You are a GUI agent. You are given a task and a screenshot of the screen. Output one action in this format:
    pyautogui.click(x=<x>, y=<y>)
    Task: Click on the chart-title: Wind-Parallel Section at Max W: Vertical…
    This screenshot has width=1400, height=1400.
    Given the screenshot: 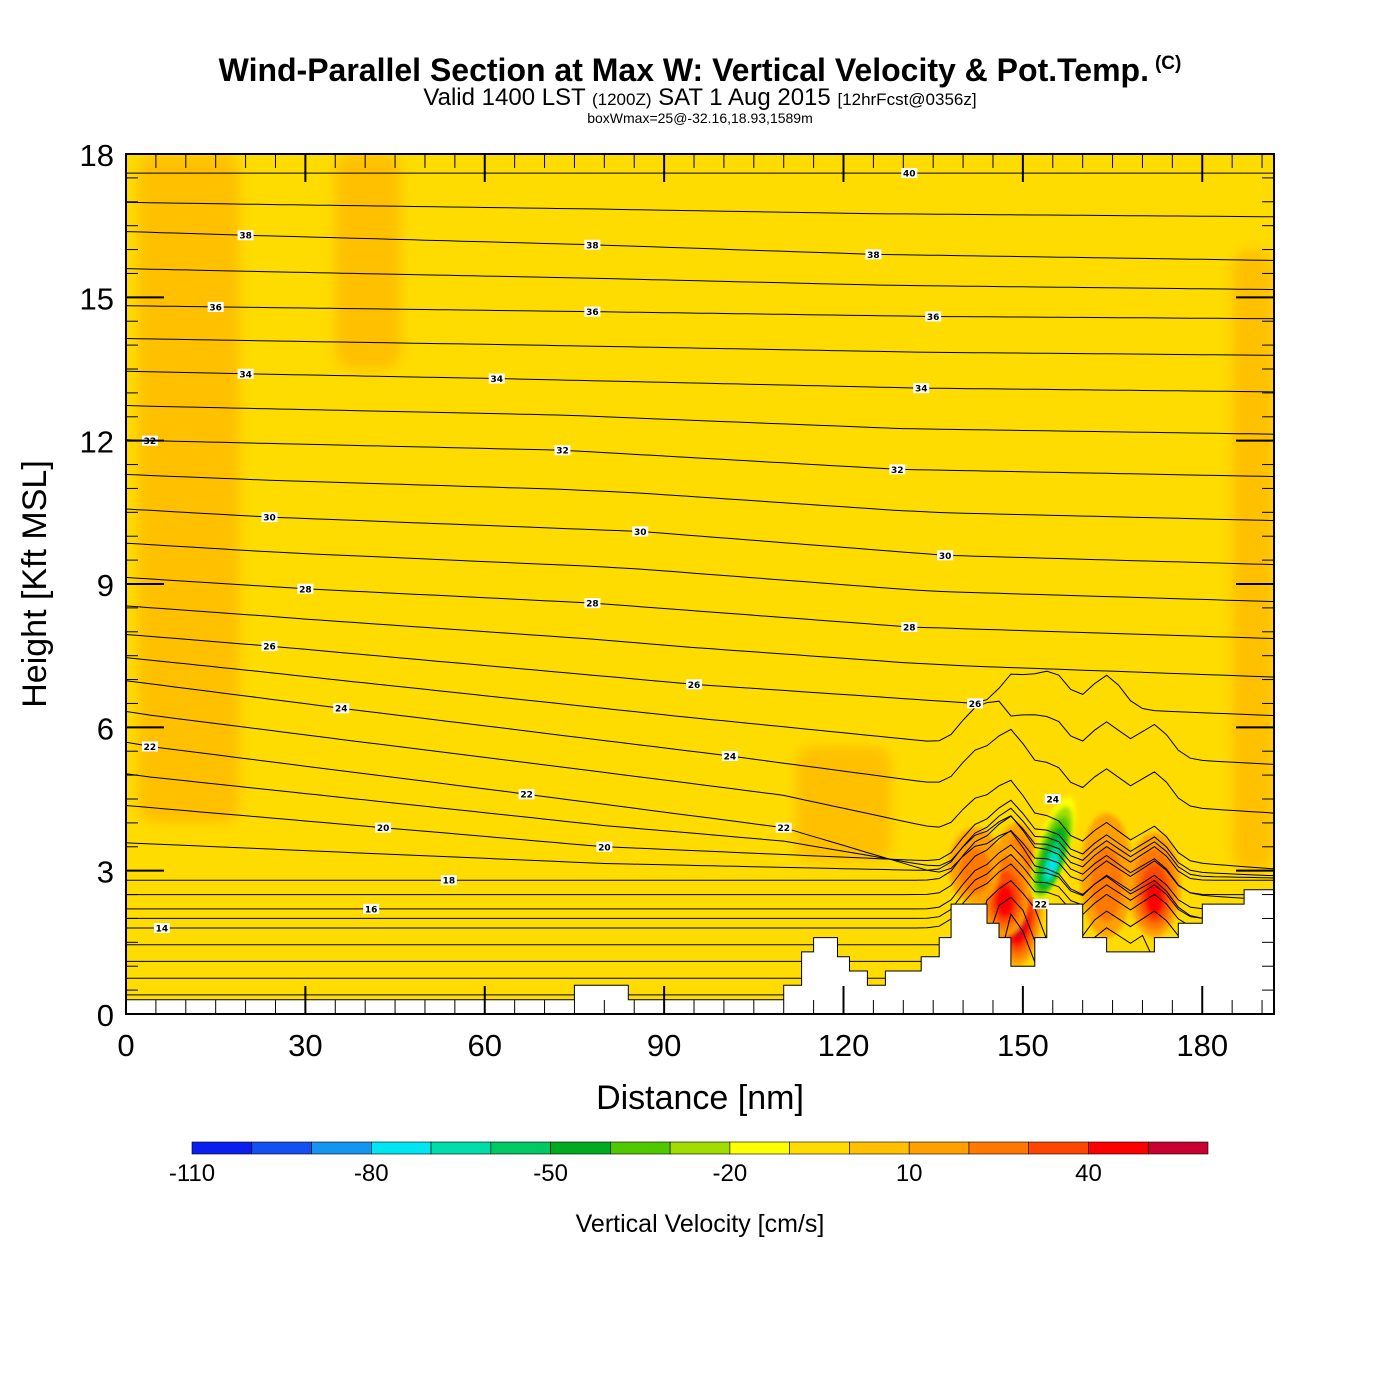 What is the action you would take?
    pyautogui.click(x=700, y=70)
    